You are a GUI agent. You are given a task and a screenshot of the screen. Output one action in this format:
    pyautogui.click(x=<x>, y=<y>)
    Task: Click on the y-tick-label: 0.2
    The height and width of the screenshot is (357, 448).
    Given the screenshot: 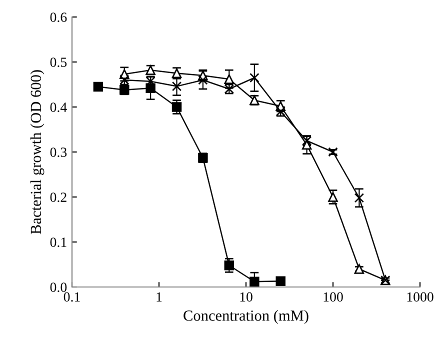 What is the action you would take?
    pyautogui.click(x=58, y=197)
    